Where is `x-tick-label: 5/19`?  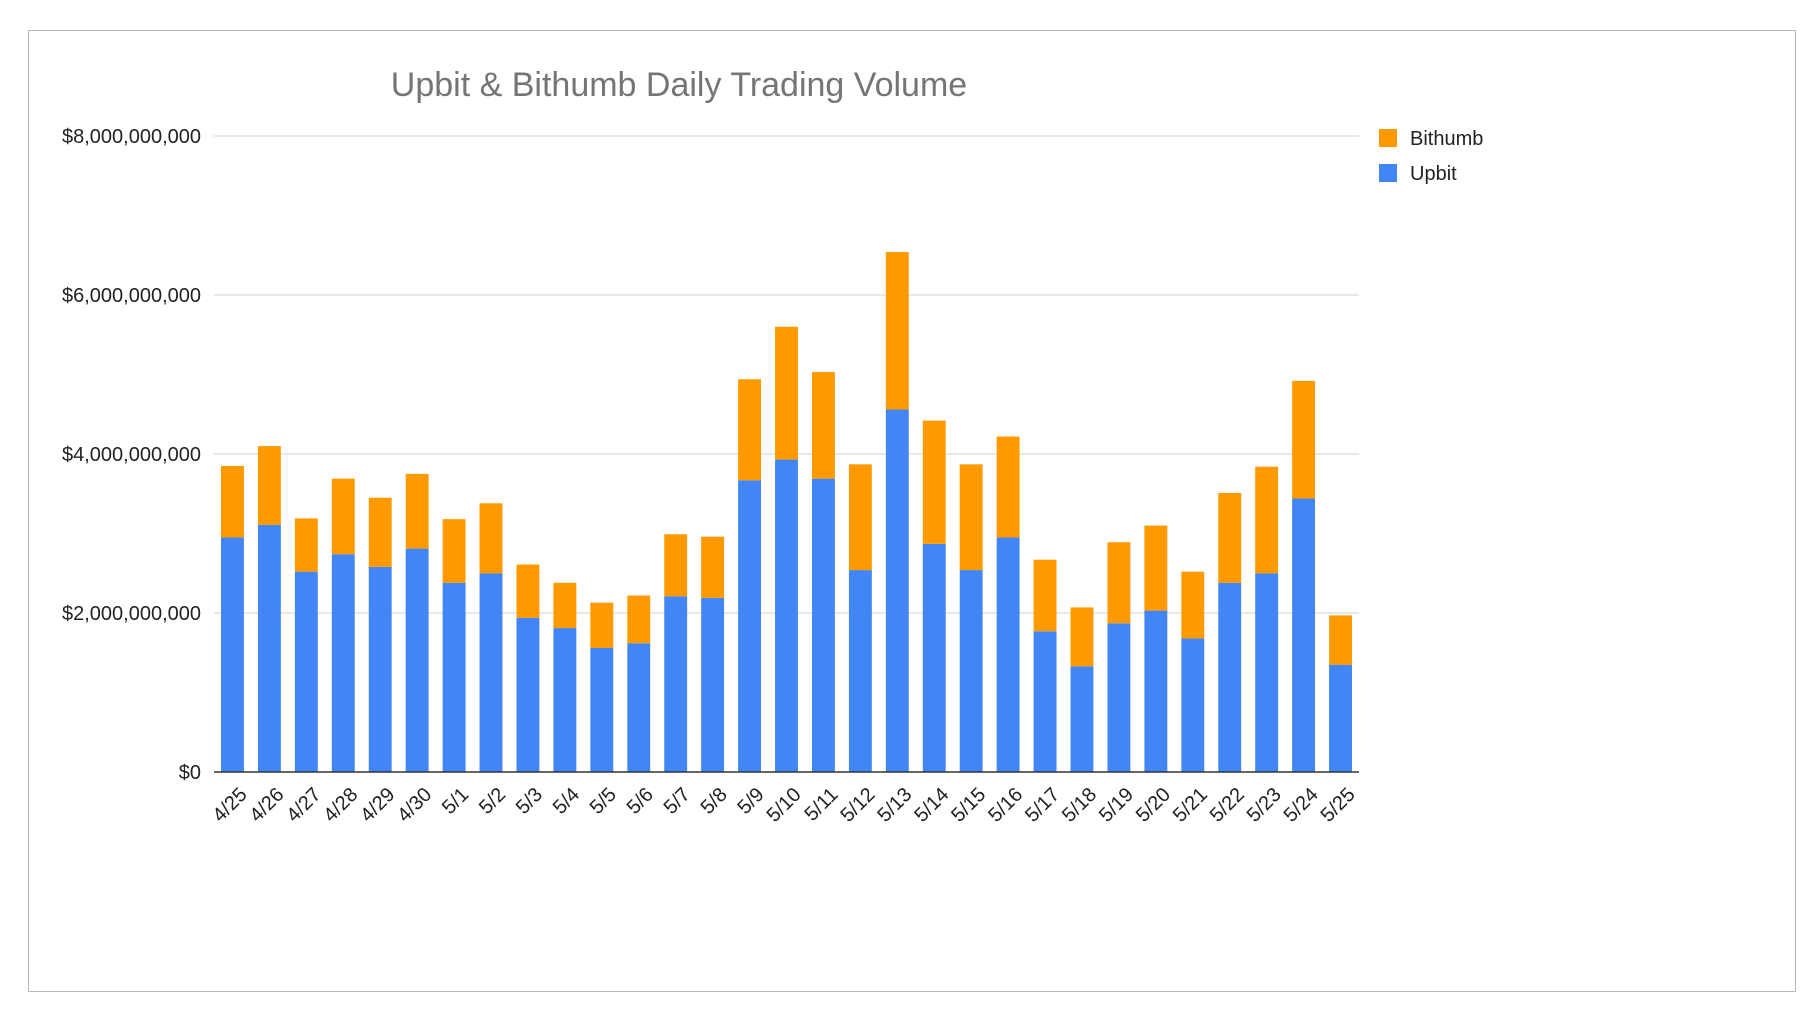 x-tick-label: 5/19 is located at coordinates (1116, 805).